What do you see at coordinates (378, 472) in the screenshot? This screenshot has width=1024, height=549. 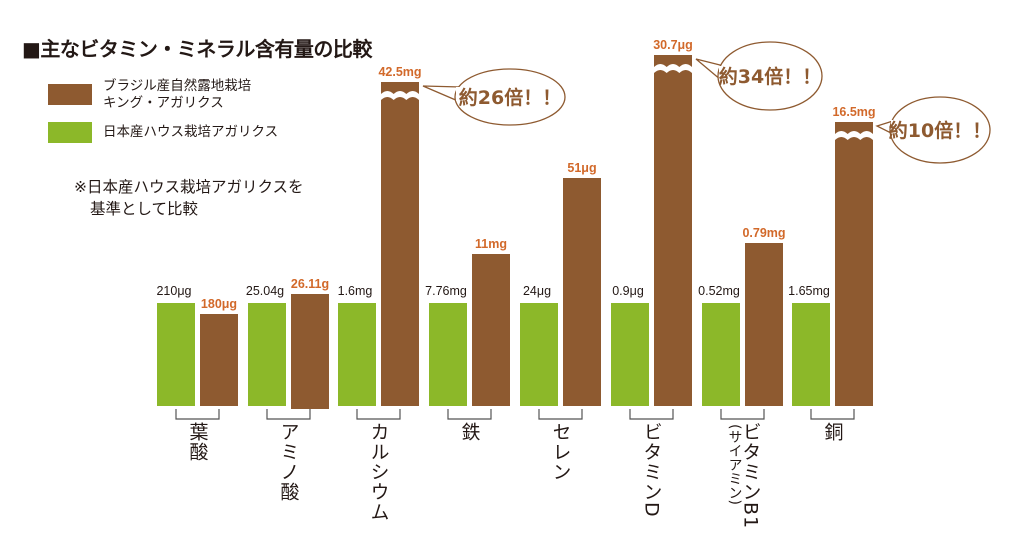 I see `category-label: カルシウム` at bounding box center [378, 472].